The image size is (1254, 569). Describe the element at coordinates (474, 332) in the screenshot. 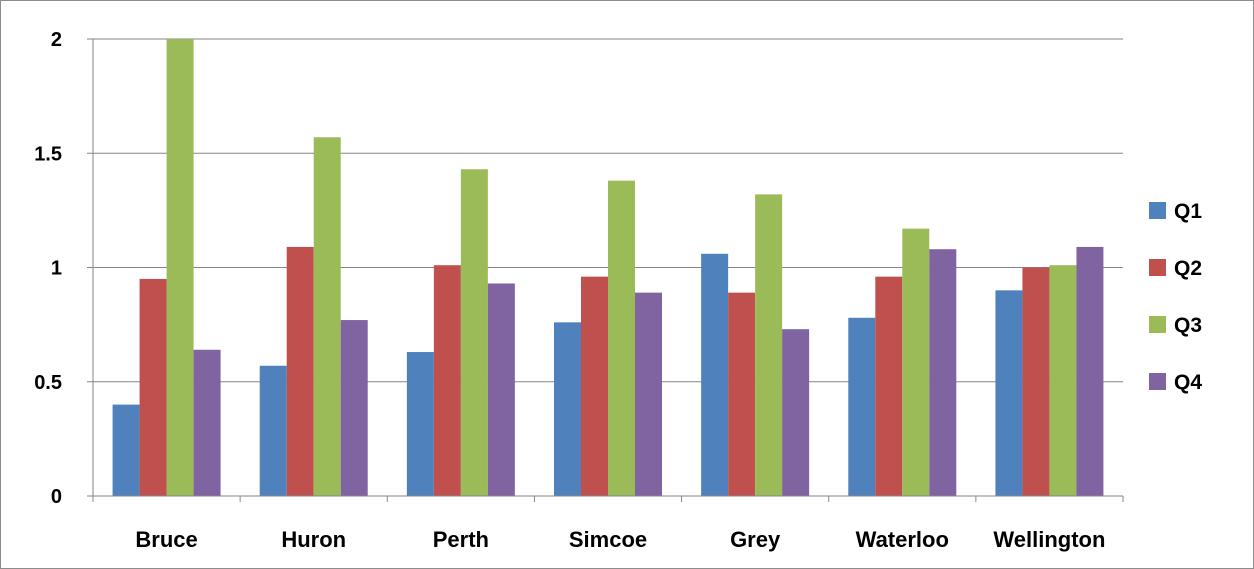

I see `bar-q3-perth` at that location.